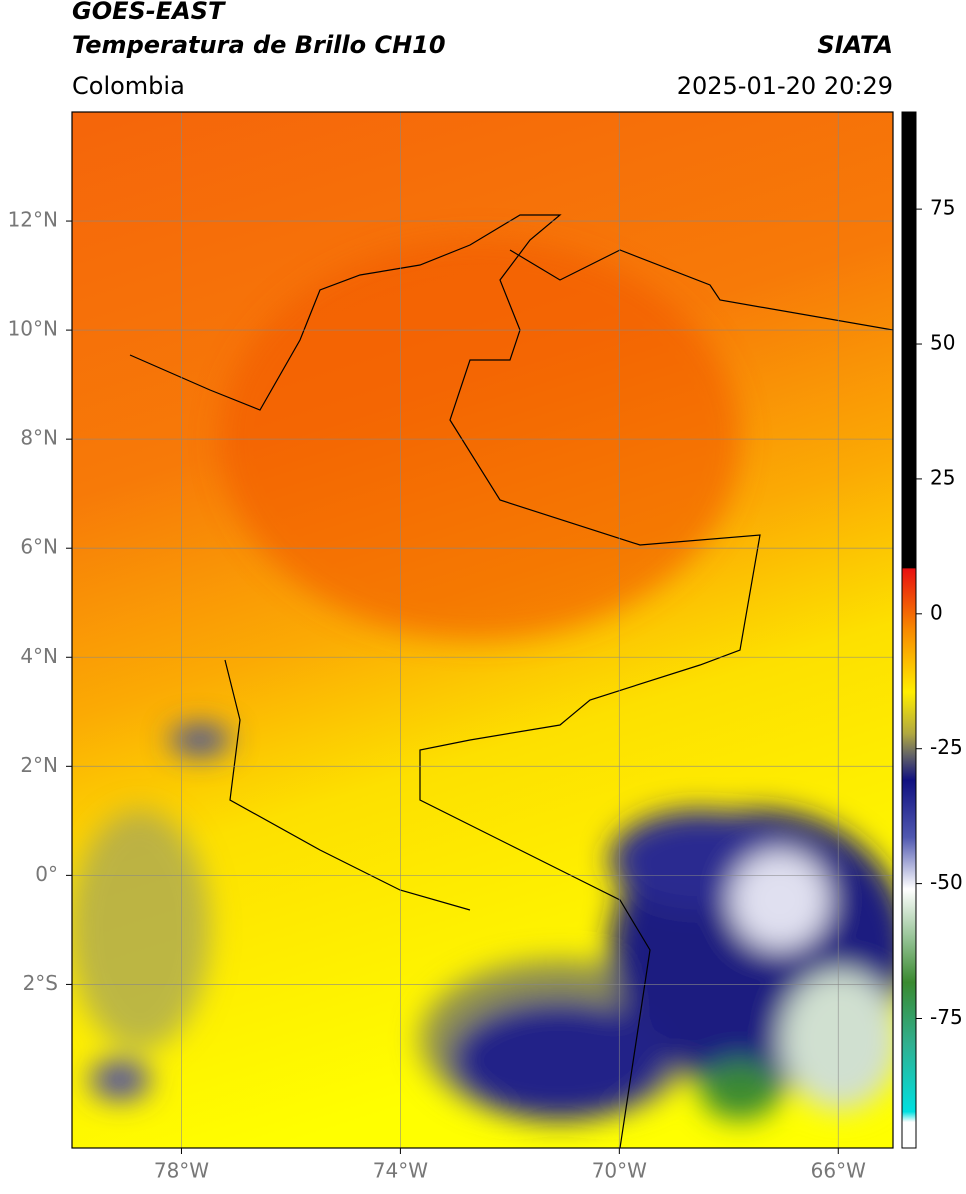  I want to click on colorbar-tick-label: 50, so click(942, 343).